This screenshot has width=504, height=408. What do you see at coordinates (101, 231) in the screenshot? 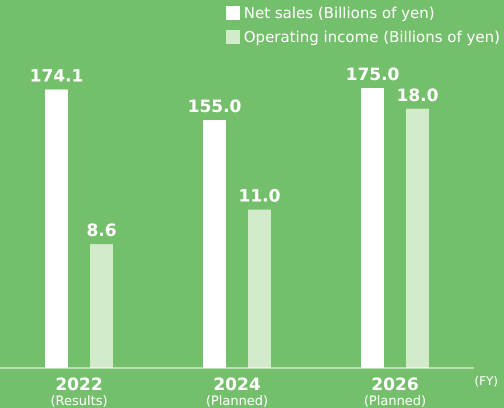
I see `data-label: 8.6` at bounding box center [101, 231].